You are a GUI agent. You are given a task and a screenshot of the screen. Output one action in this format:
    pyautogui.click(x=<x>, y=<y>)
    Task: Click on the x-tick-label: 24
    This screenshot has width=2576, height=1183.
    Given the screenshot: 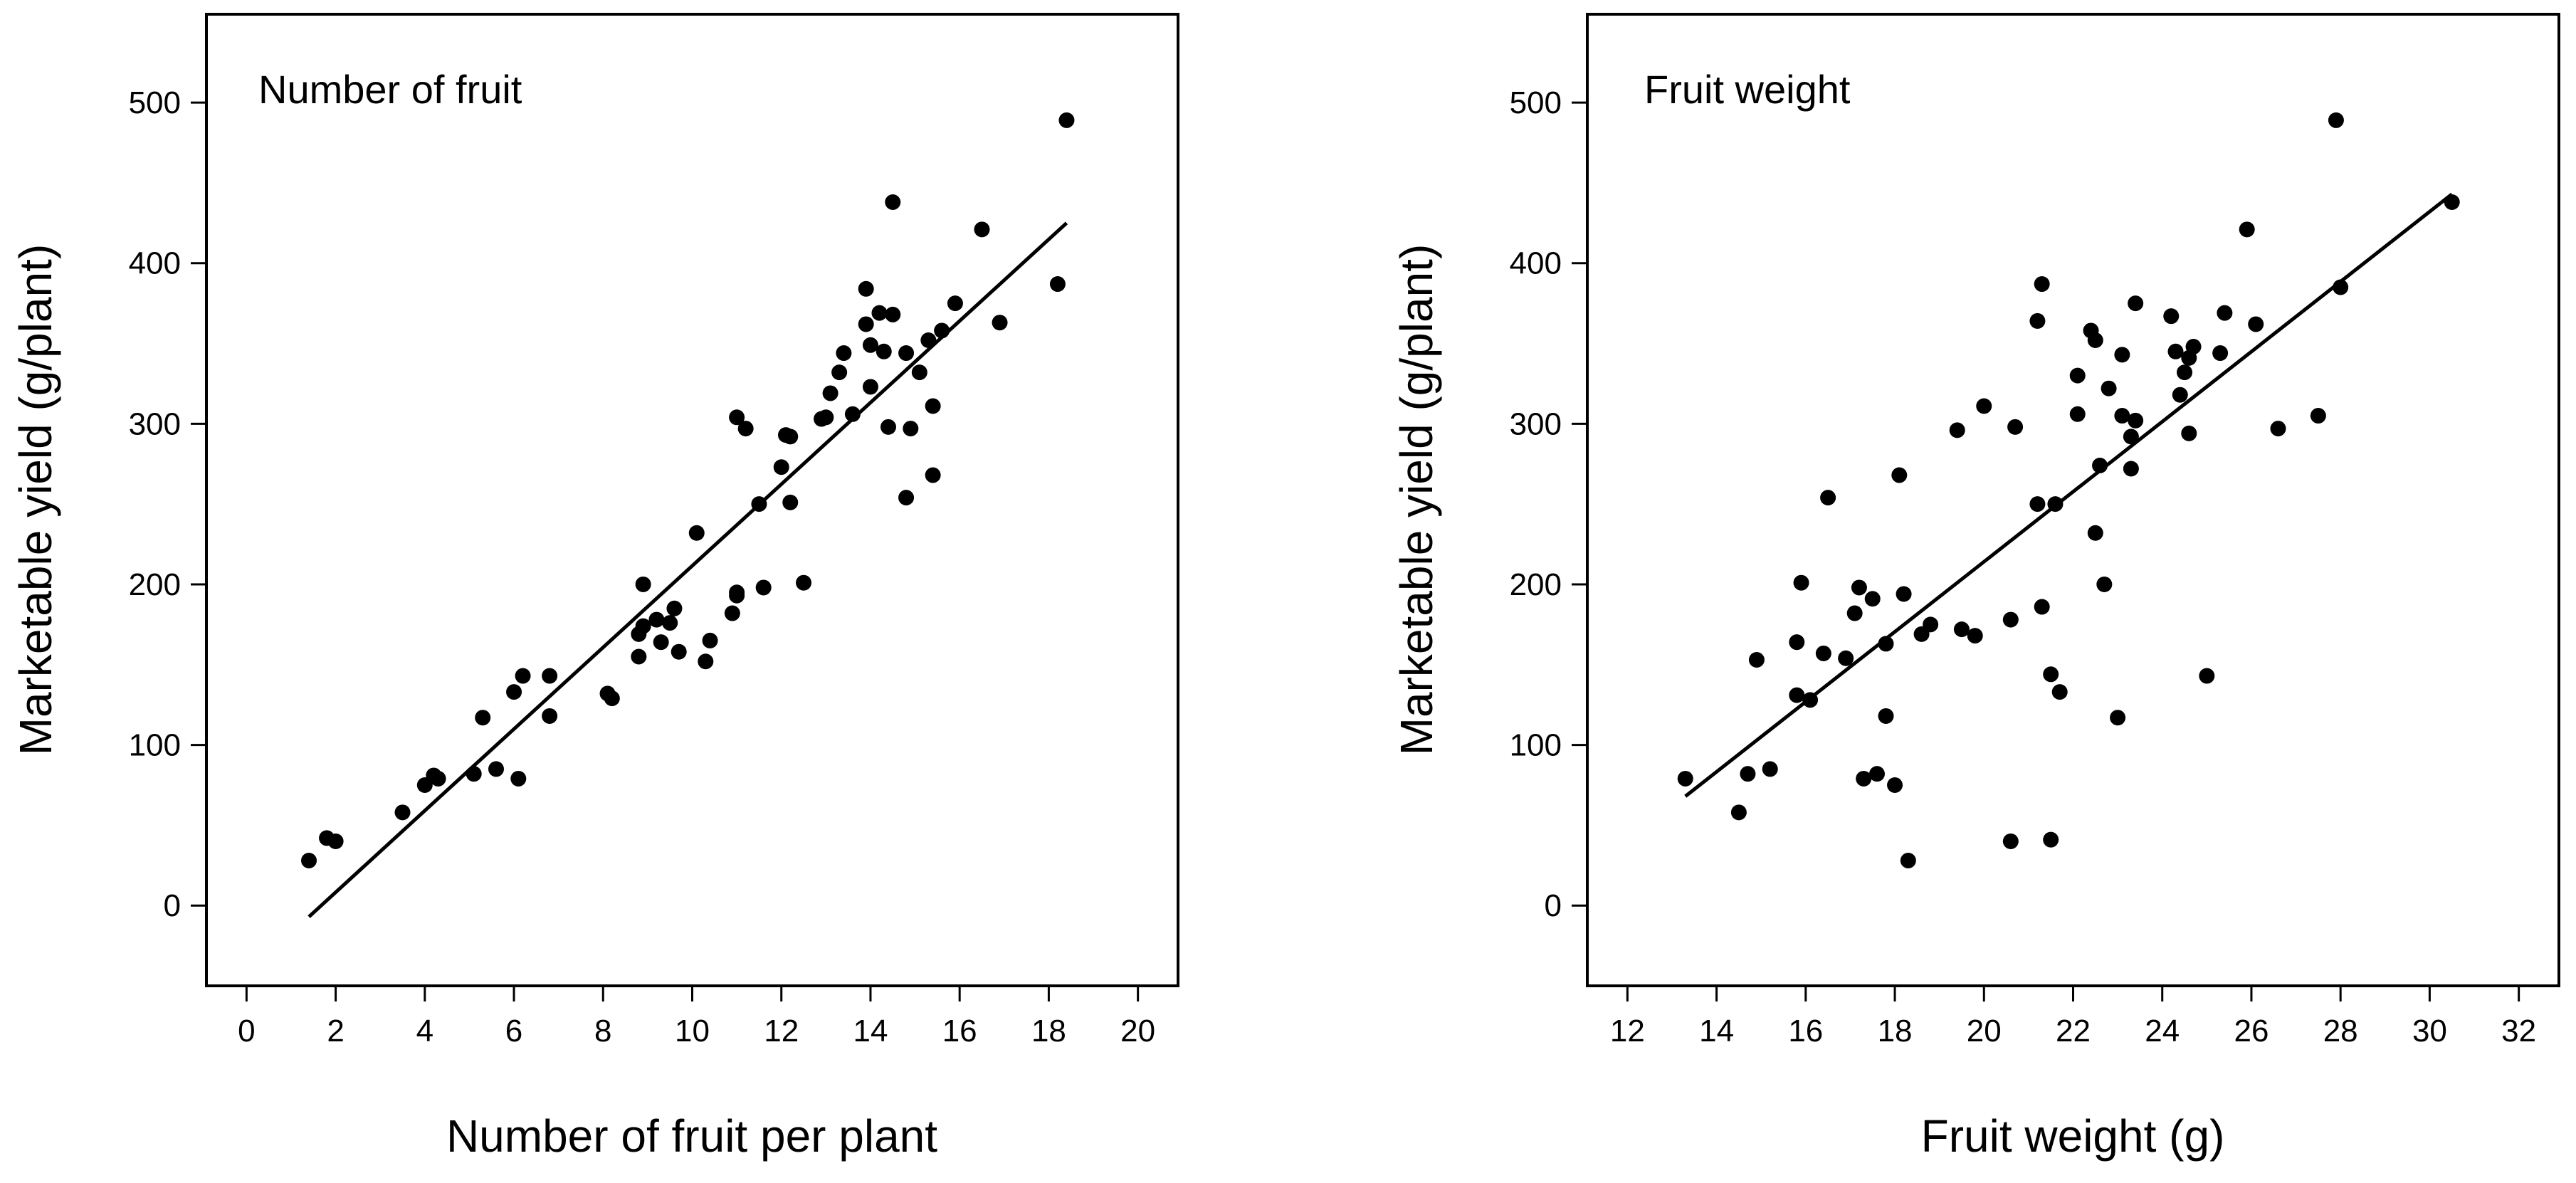 What is the action you would take?
    pyautogui.click(x=2162, y=1031)
    